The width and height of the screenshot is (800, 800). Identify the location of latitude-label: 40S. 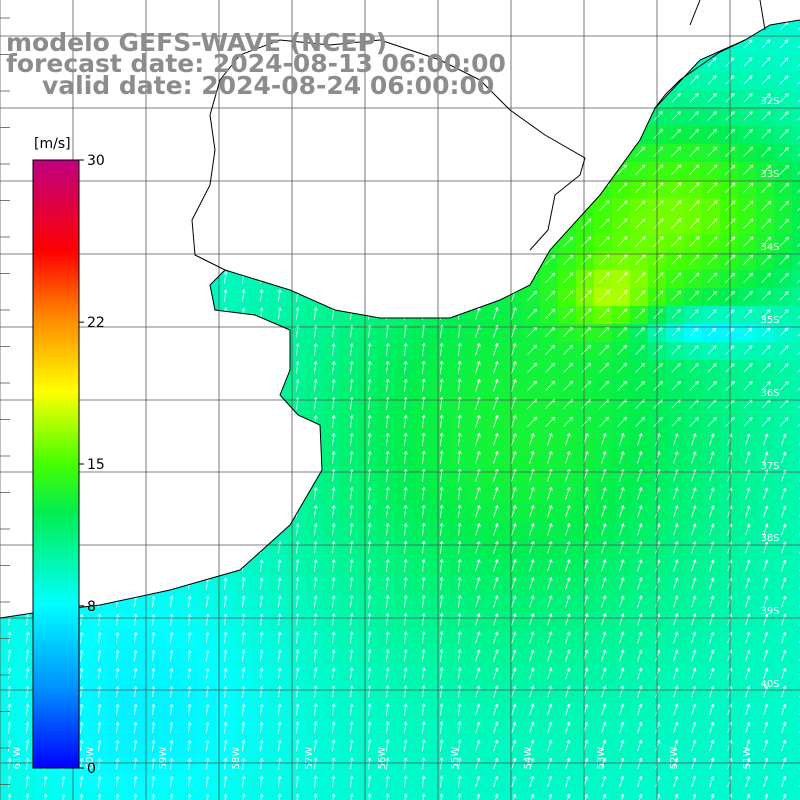
(769, 684).